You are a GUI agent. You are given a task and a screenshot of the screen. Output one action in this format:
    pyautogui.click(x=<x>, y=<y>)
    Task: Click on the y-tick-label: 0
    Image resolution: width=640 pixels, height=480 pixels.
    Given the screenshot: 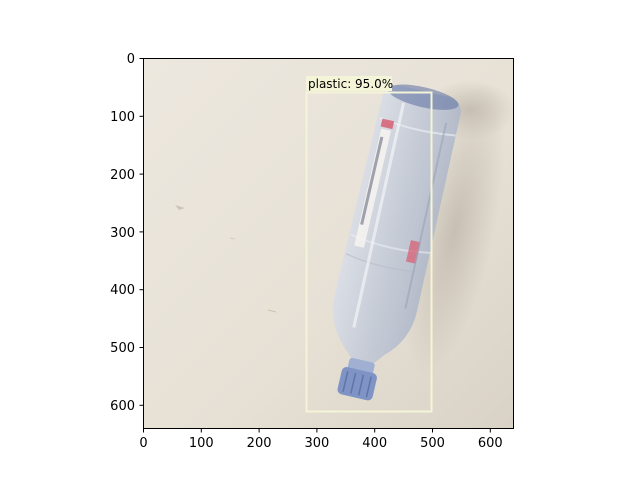 What is the action you would take?
    pyautogui.click(x=131, y=59)
    